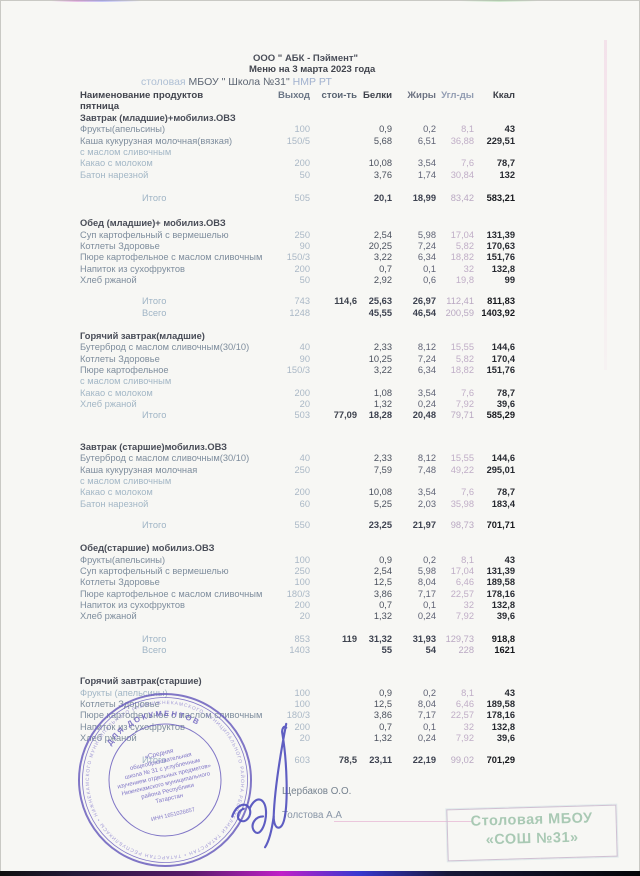  I want to click on canteen-title: столовая МБОУ " Школа №31" НМР РТ, so click(236, 82).